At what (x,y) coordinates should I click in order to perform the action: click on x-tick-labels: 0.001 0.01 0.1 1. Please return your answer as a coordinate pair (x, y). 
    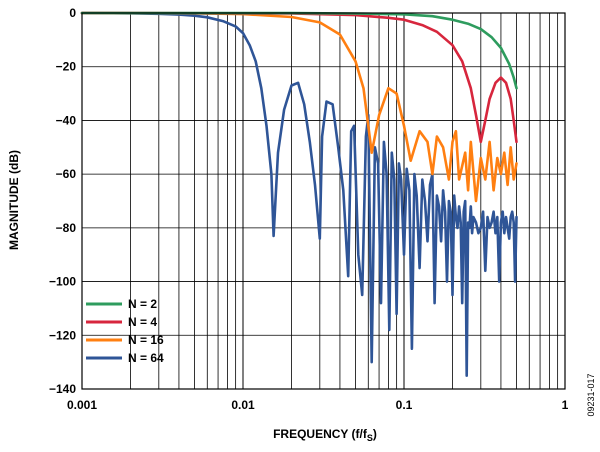
    Looking at the image, I should click on (318, 405).